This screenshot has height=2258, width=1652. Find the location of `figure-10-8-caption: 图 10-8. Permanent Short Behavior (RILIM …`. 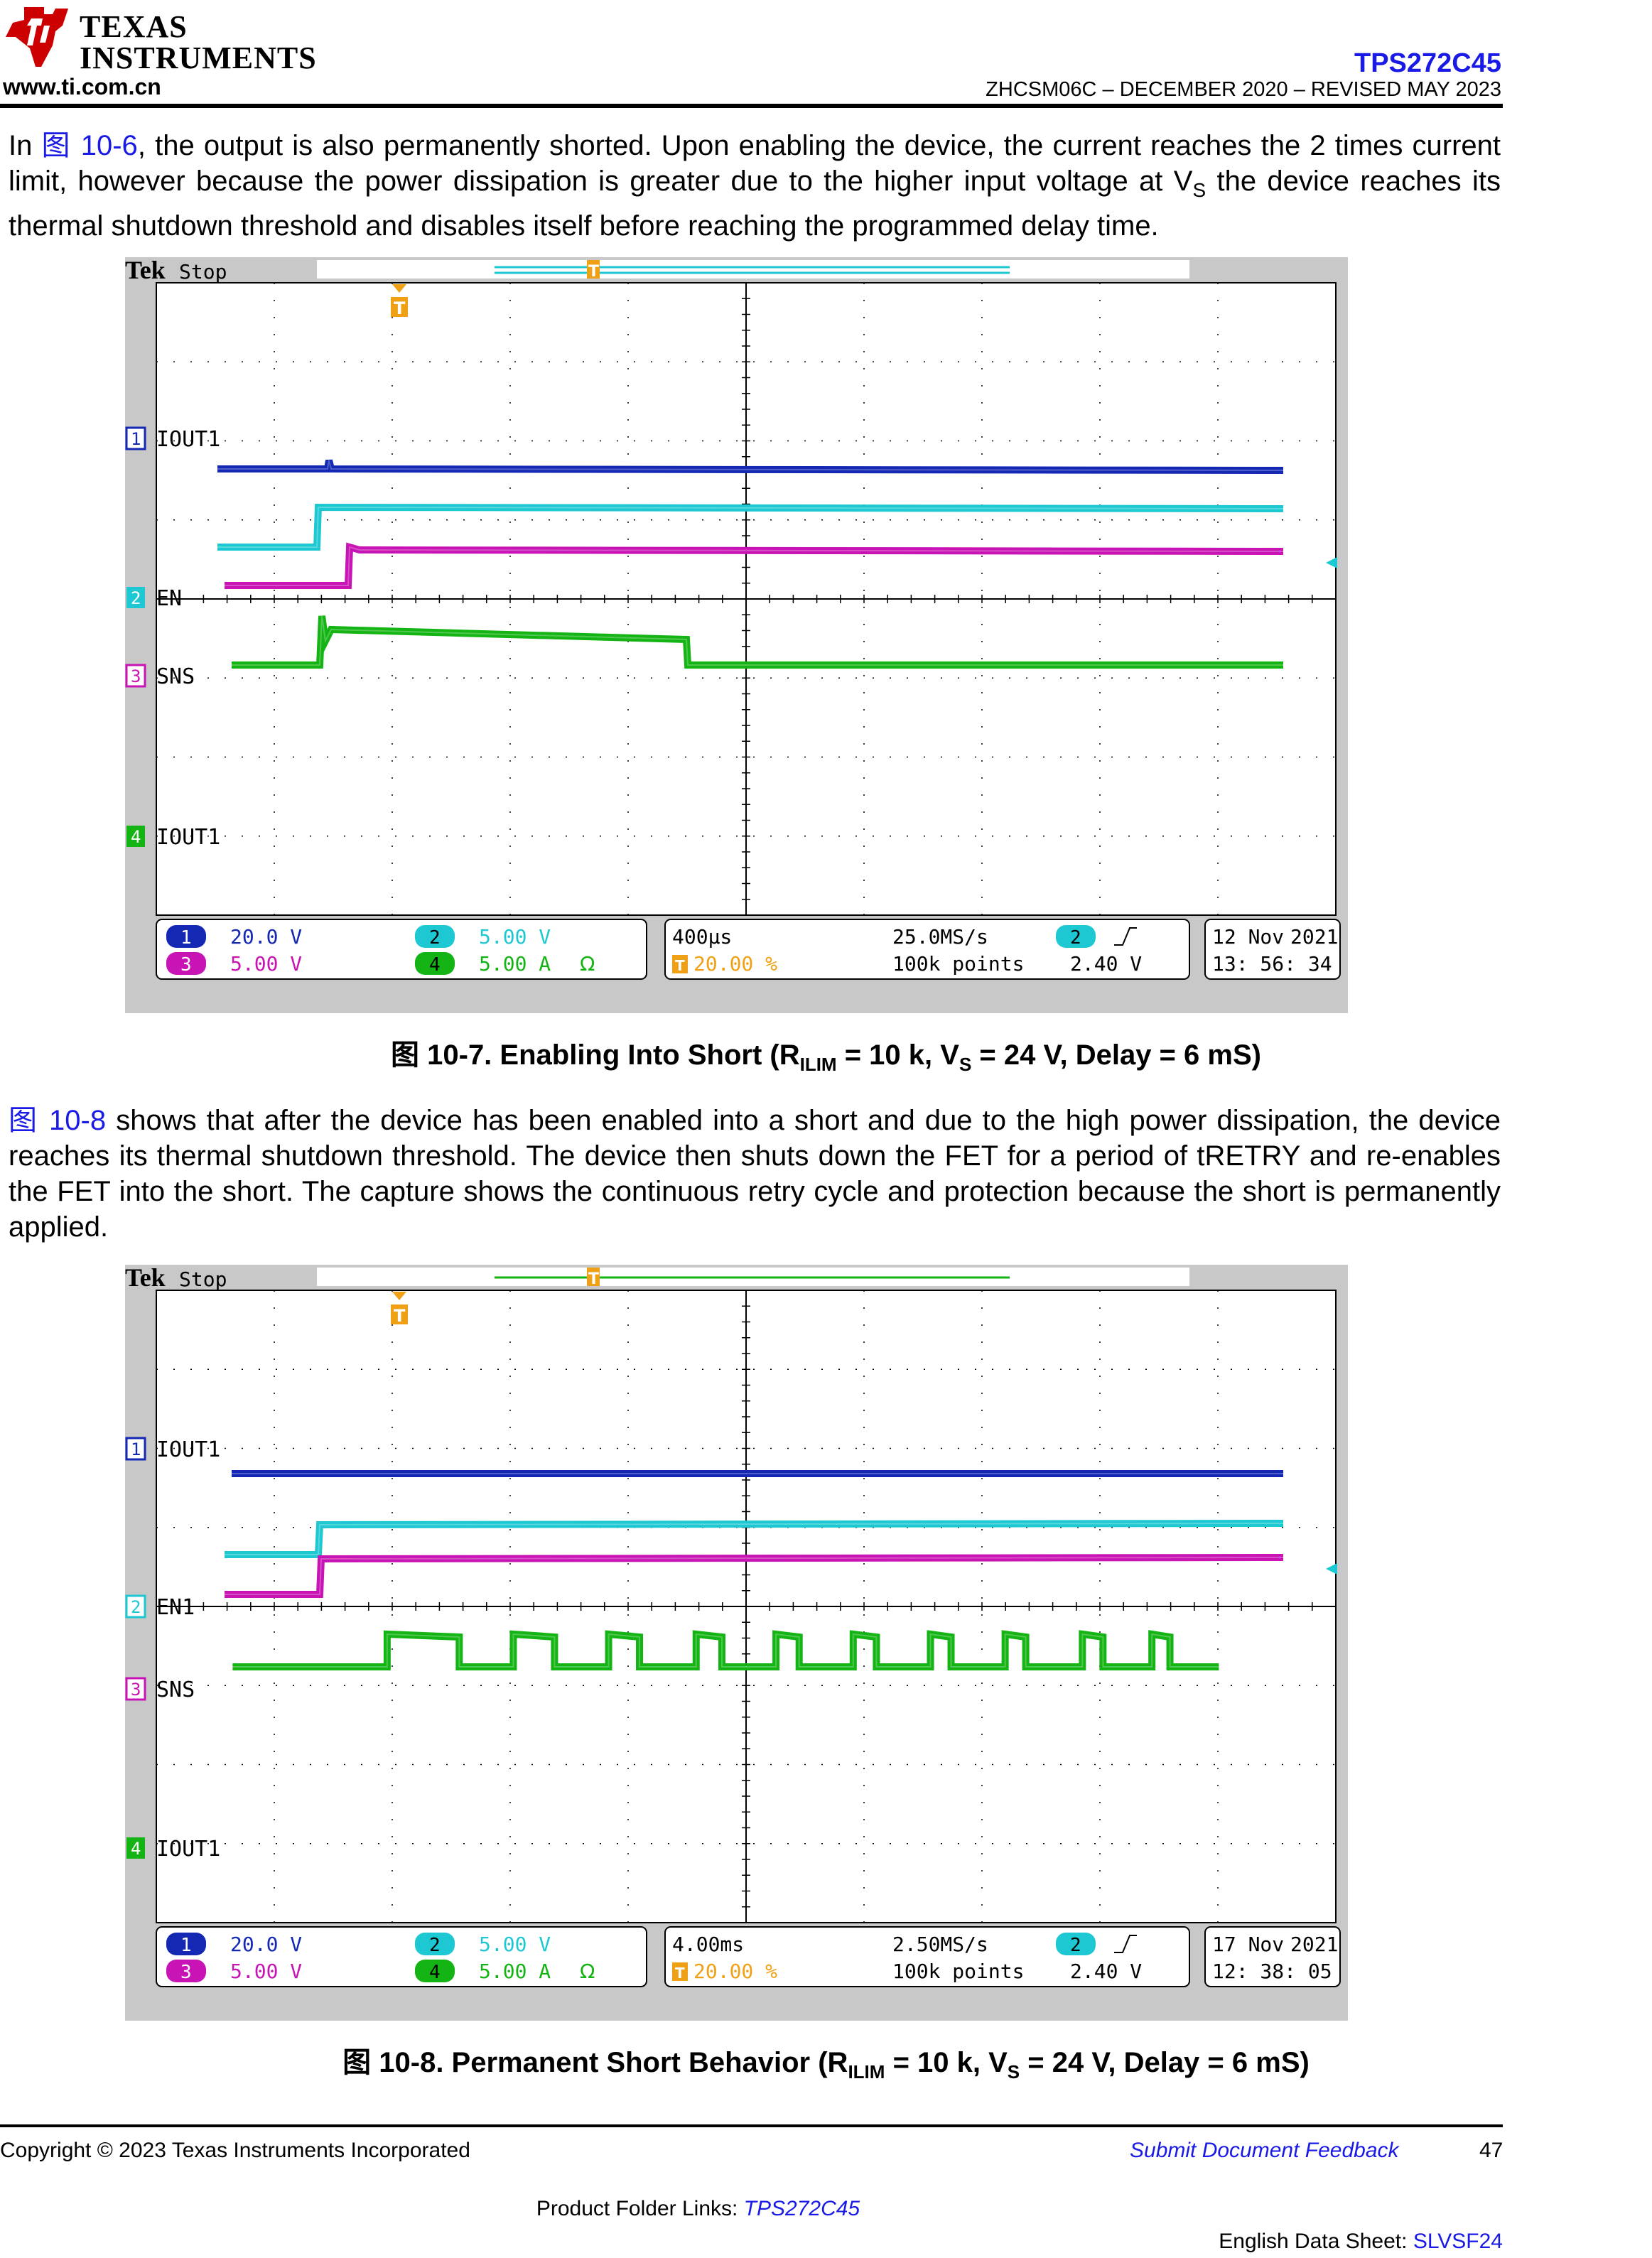

figure-10-8-caption: 图 10-8. Permanent Short Behavior (RILIM … is located at coordinates (826, 2065).